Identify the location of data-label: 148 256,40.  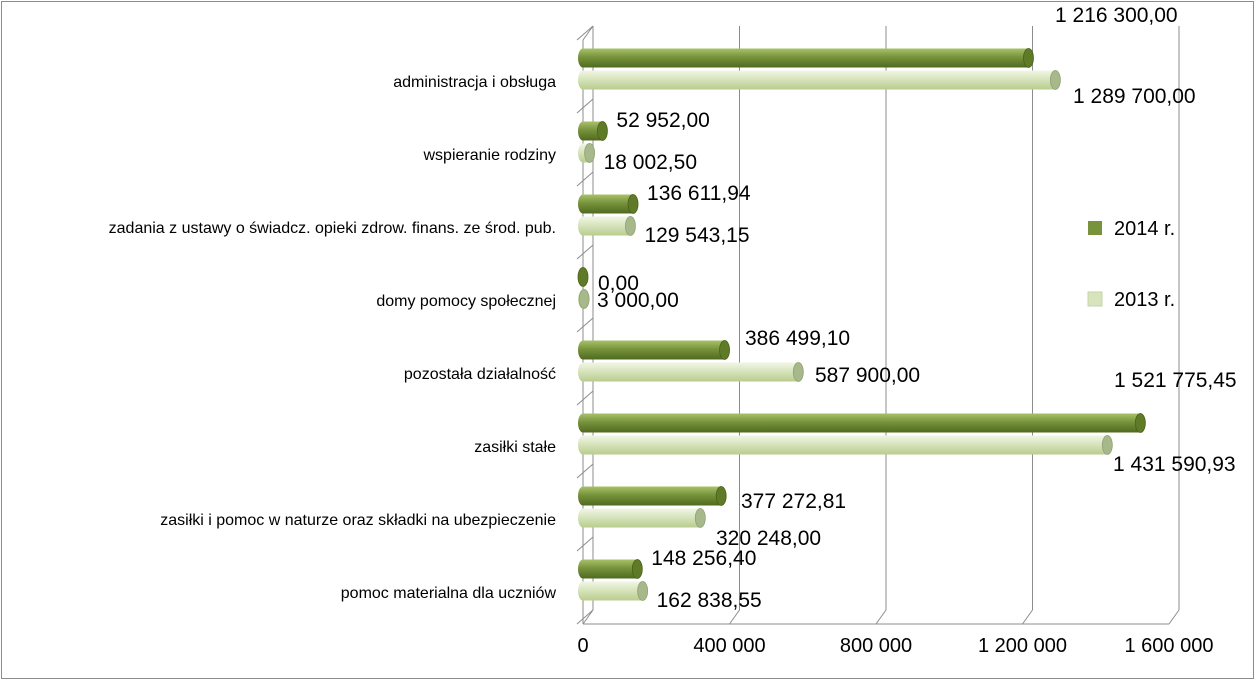
(703, 558).